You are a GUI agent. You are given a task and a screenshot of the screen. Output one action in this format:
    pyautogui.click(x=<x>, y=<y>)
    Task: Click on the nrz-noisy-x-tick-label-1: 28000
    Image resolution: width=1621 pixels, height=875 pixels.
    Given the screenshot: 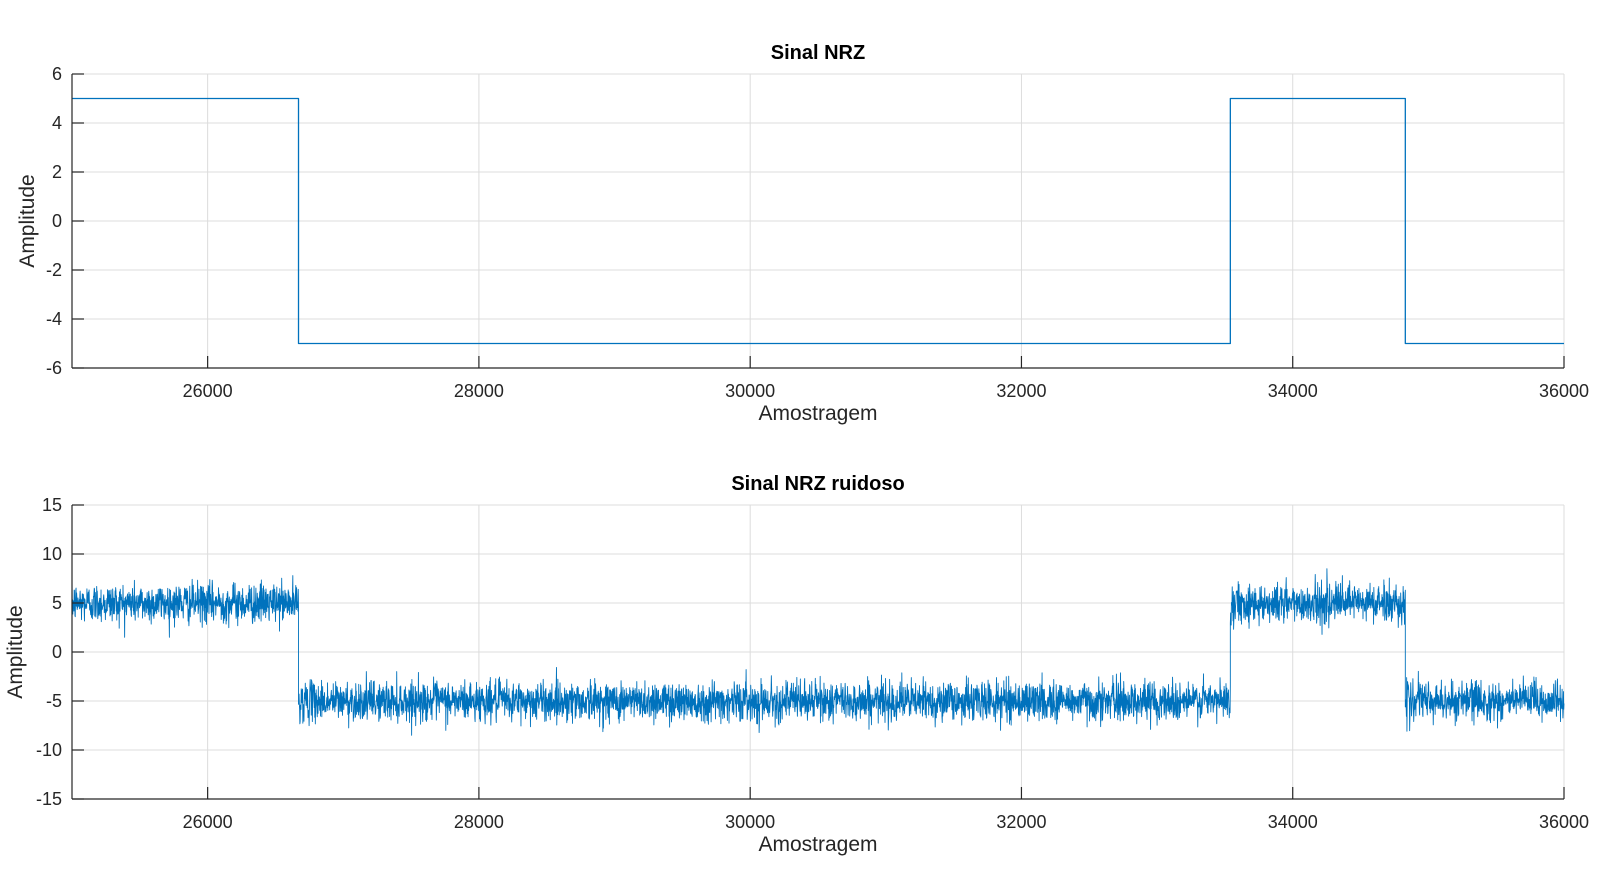 What is the action you would take?
    pyautogui.click(x=479, y=822)
    